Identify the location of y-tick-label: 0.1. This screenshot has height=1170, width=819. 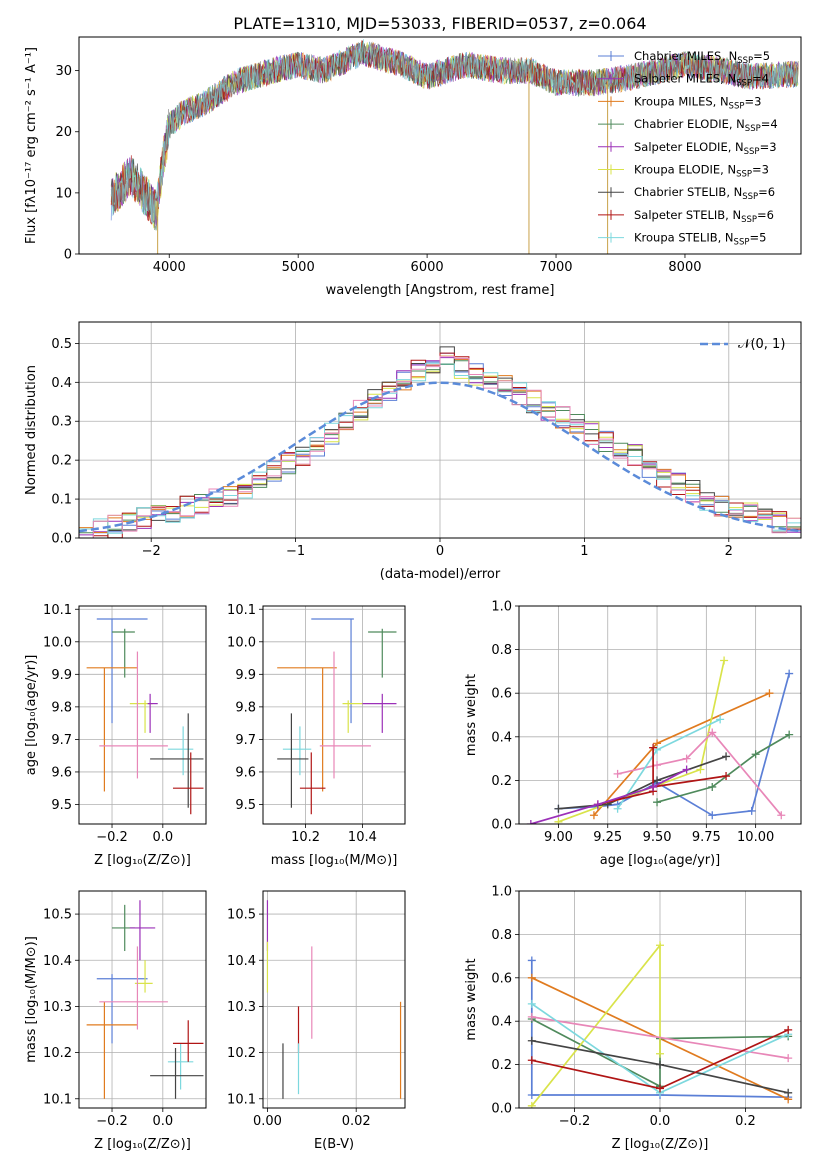
(61, 500).